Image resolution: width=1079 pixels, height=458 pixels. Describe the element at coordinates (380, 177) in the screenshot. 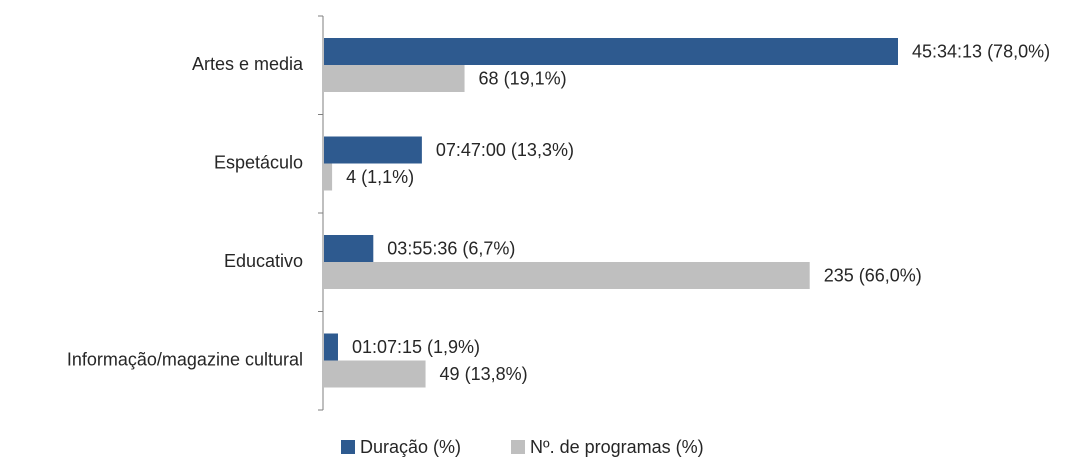

I see `value-label: 4 (1,1%)` at that location.